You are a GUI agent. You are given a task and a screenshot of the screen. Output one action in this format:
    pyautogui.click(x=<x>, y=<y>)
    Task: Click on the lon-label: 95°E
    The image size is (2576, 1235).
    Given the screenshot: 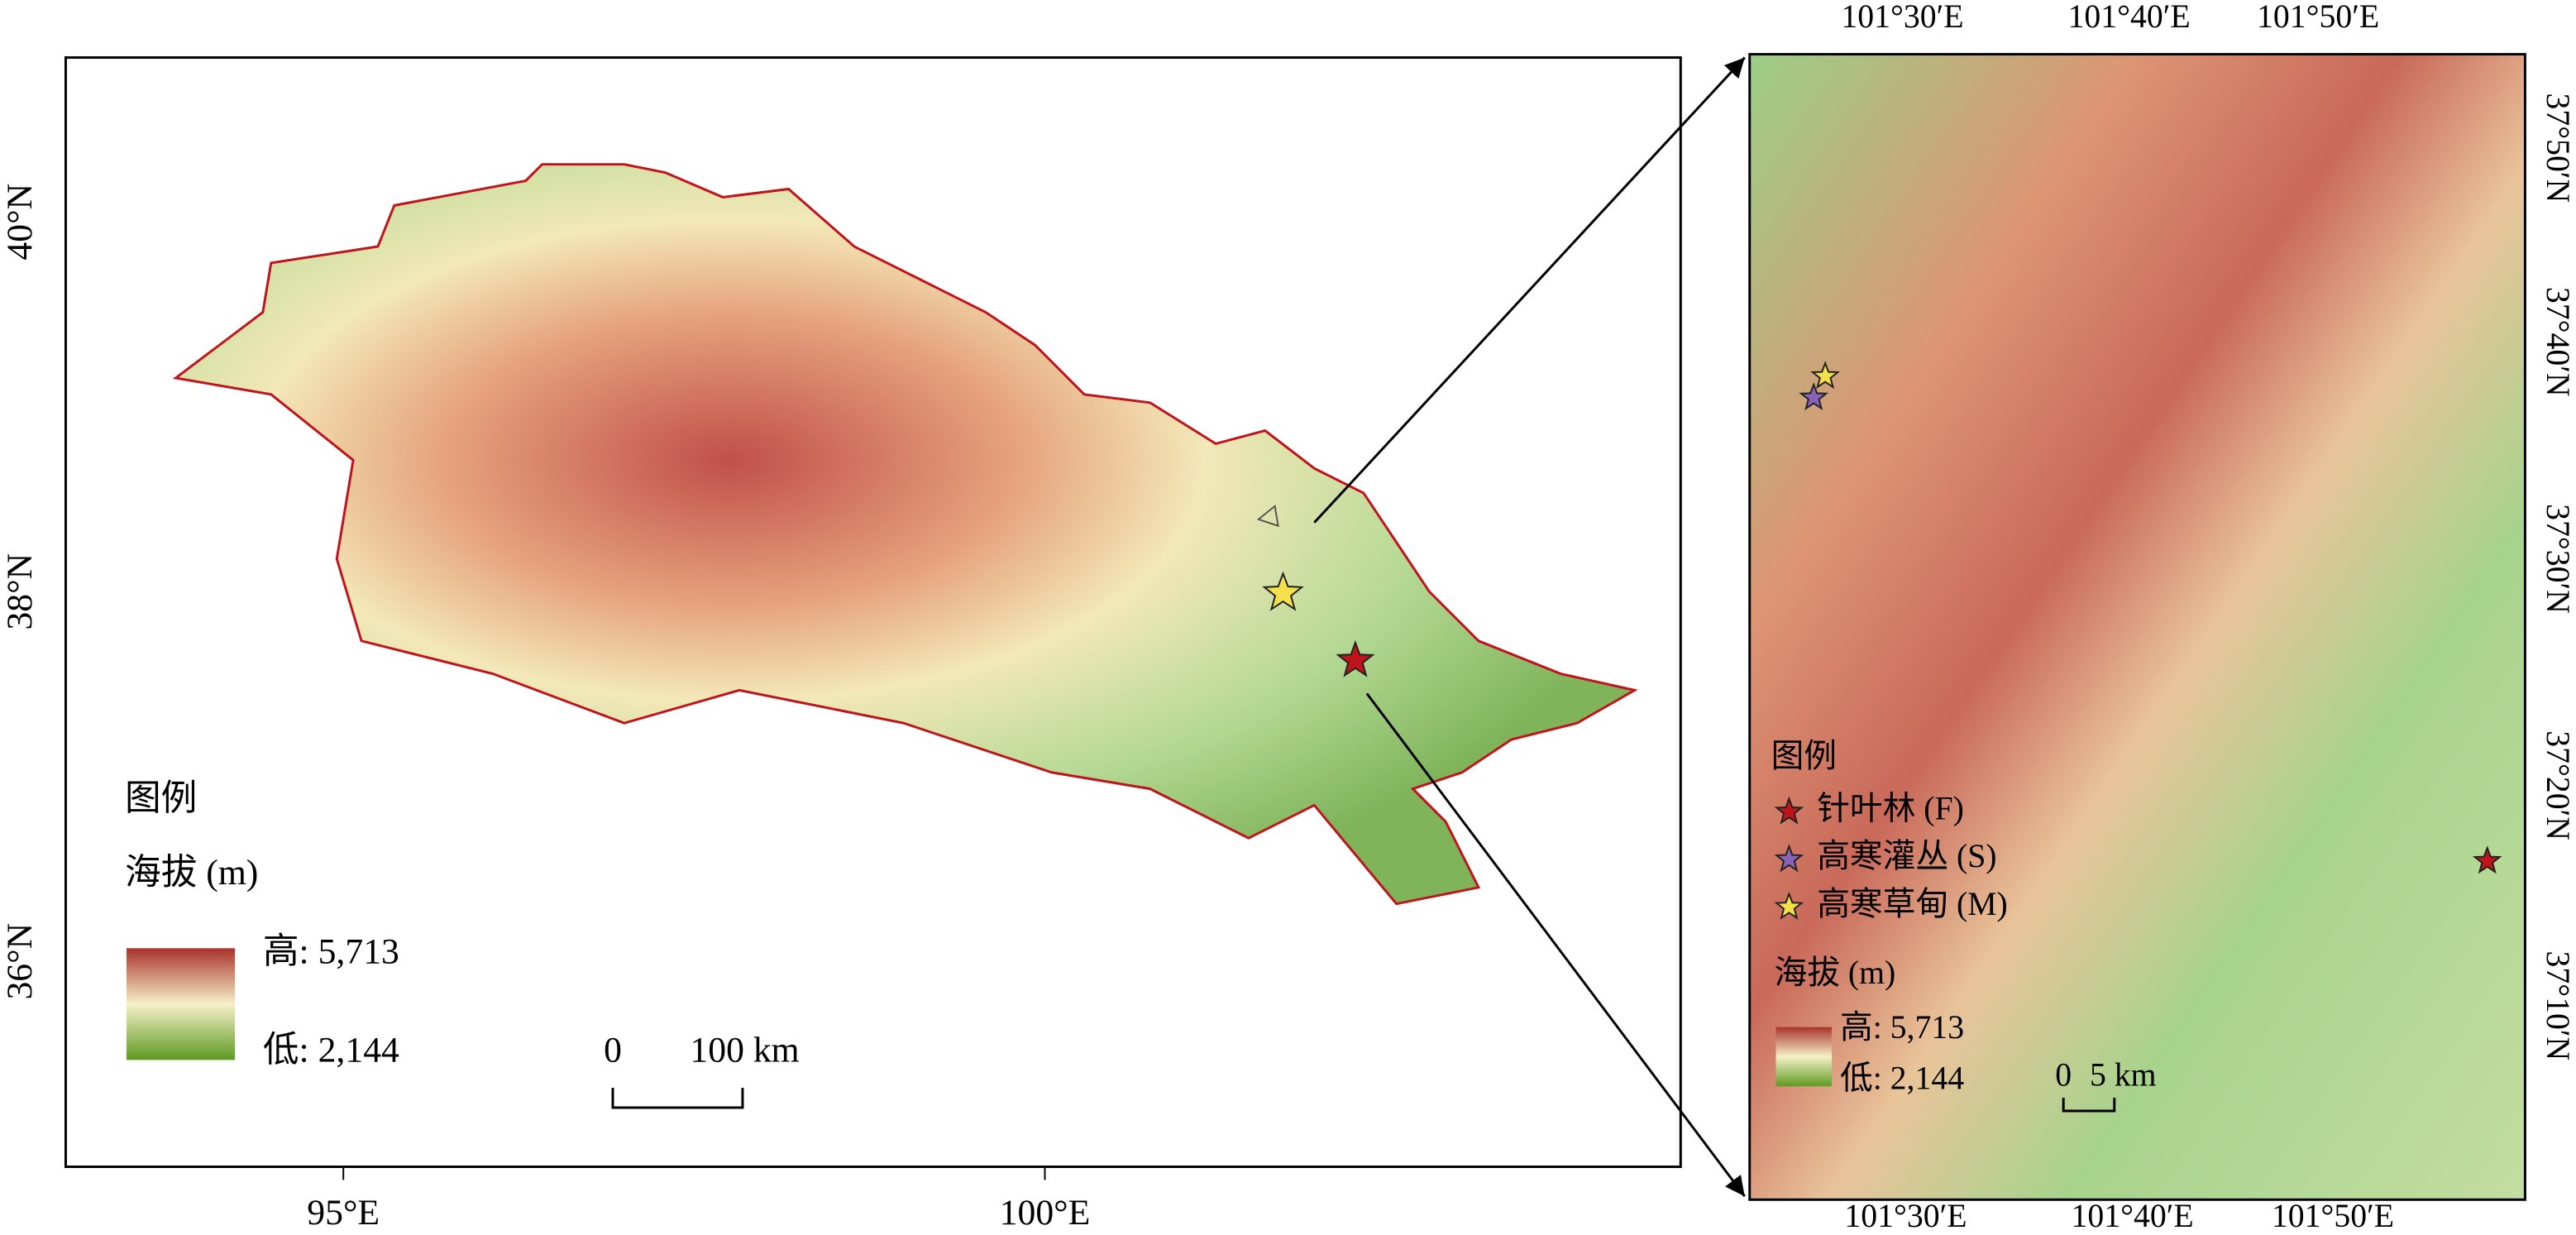 What is the action you would take?
    pyautogui.click(x=343, y=1213)
    